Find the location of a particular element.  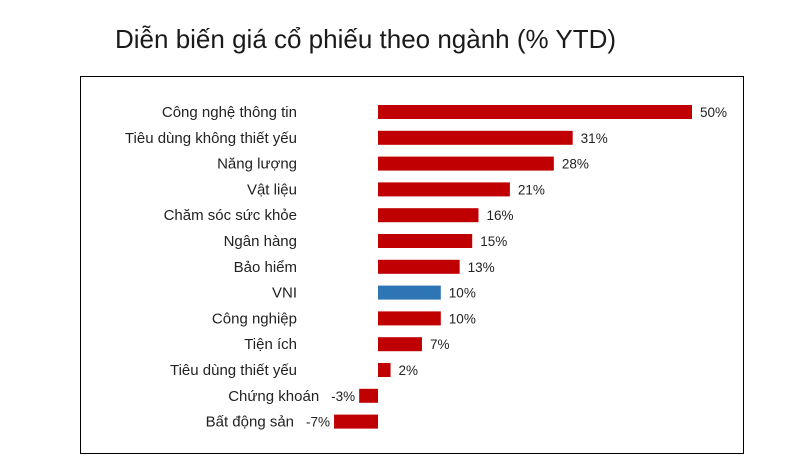

value-label: 28% is located at coordinates (575, 164).